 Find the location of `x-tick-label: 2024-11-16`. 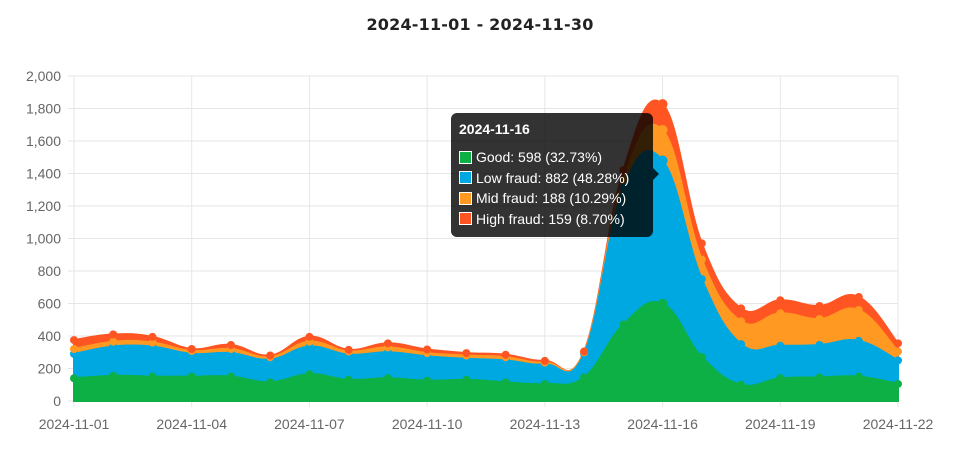

x-tick-label: 2024-11-16 is located at coordinates (662, 424).